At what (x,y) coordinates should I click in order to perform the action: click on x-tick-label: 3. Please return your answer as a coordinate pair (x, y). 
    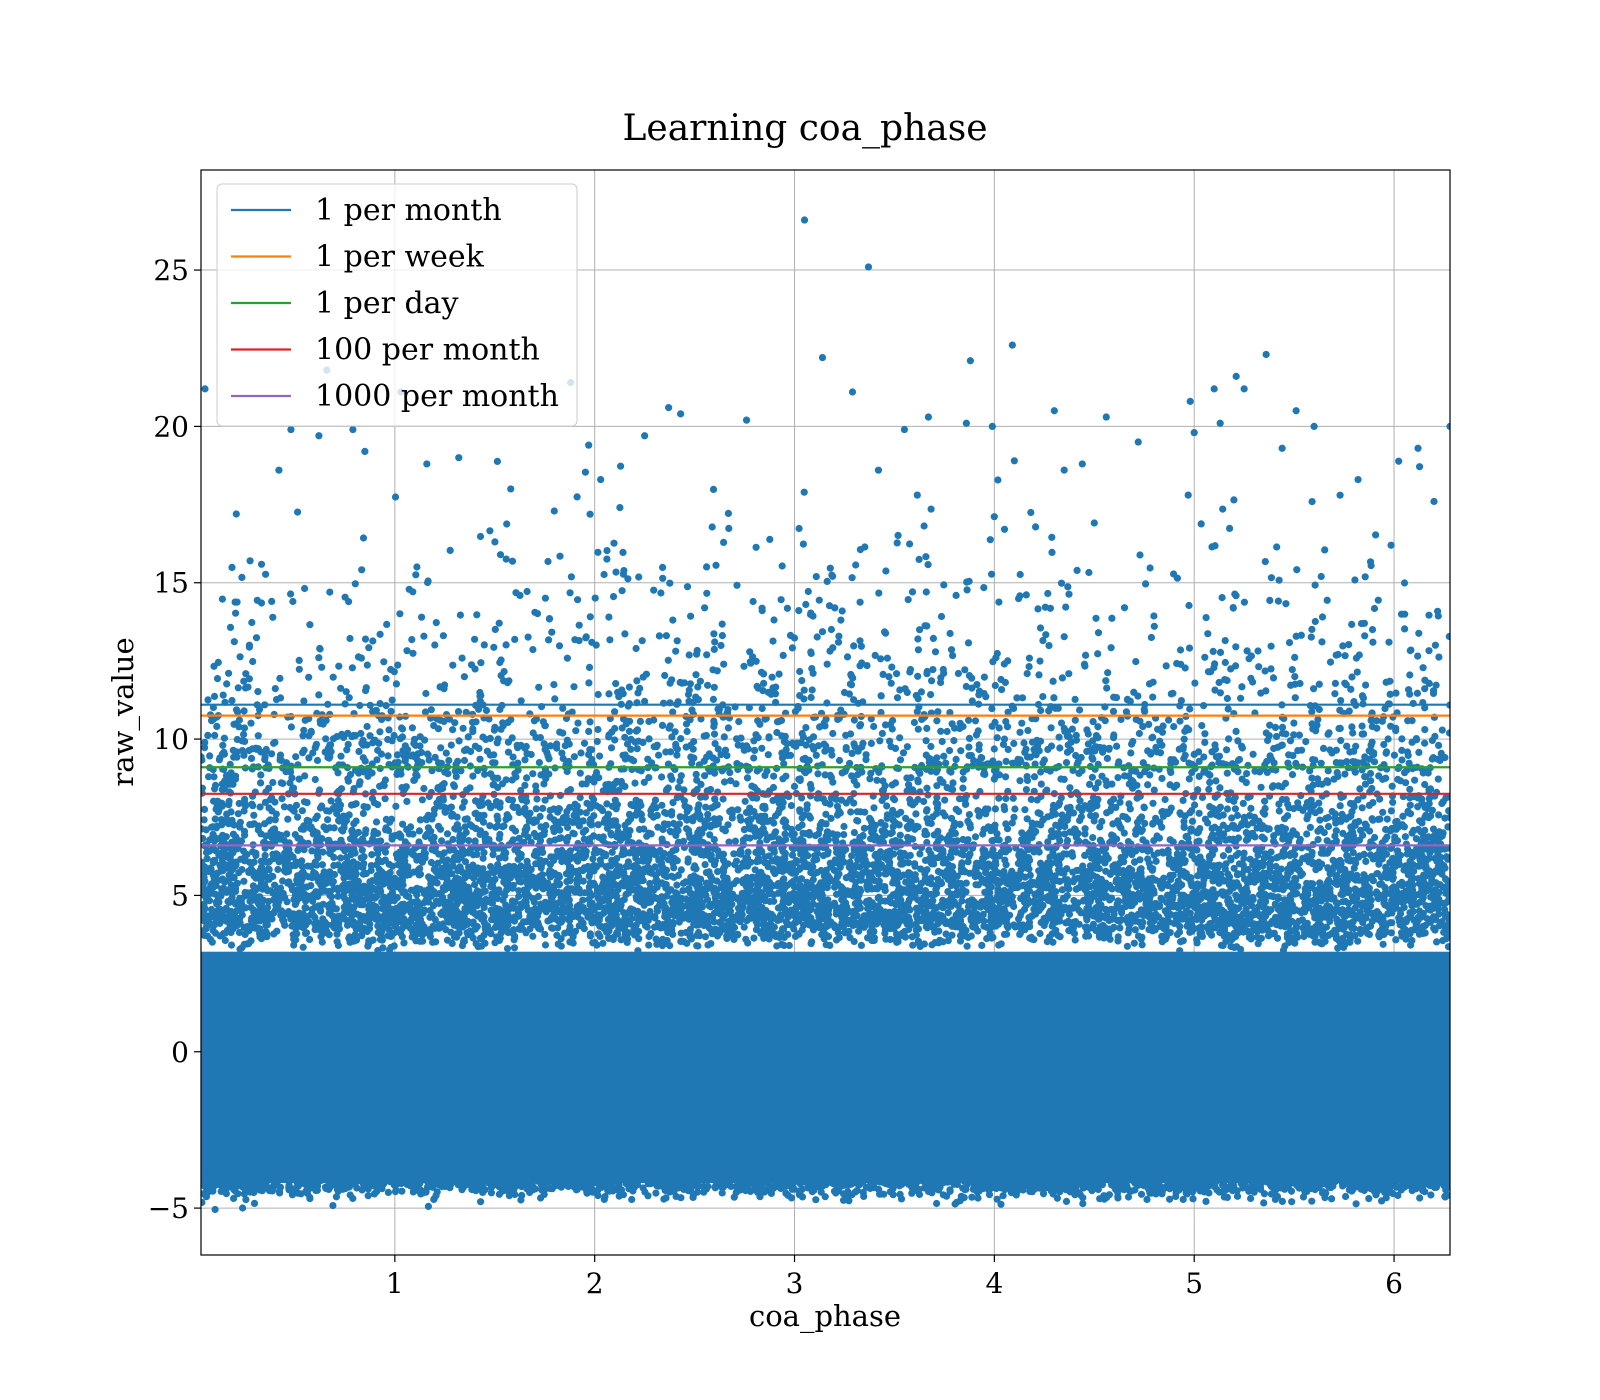
    Looking at the image, I should click on (795, 1283).